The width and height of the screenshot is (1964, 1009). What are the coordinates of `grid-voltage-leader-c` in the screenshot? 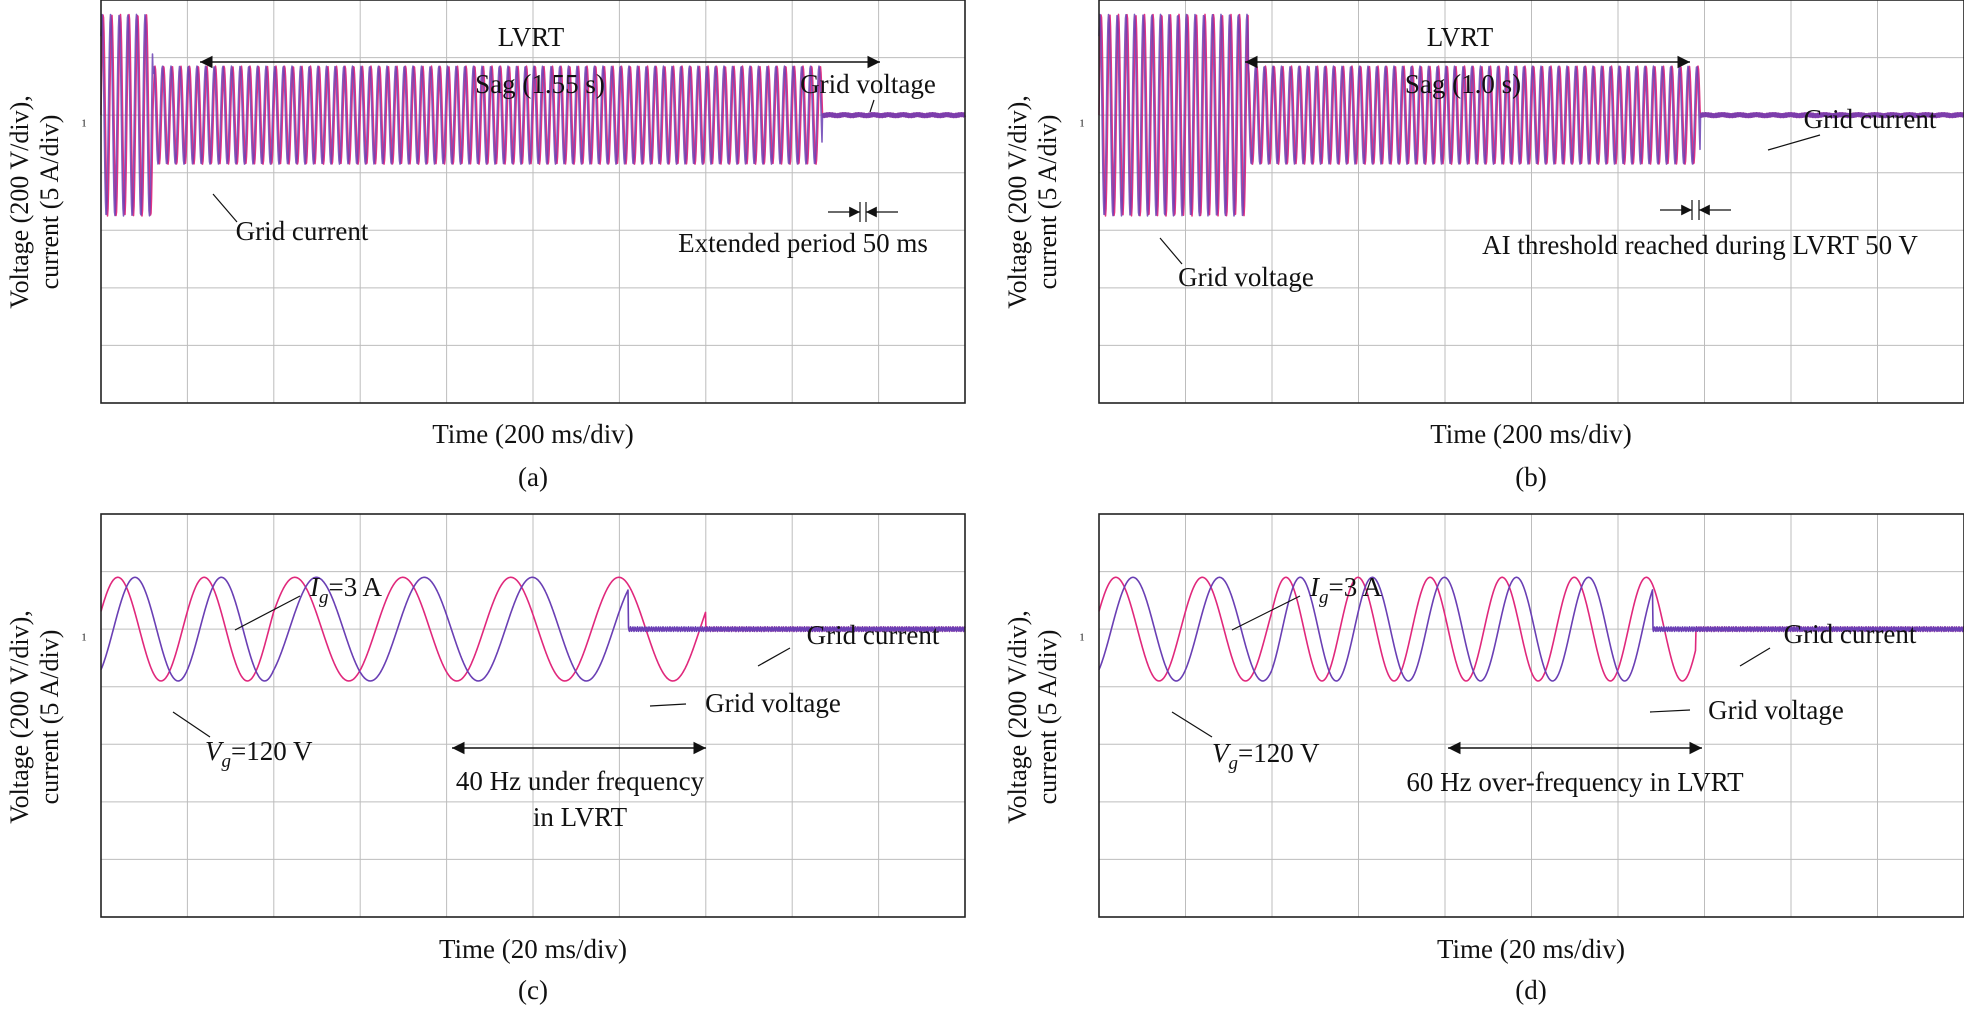 It's located at (668, 705).